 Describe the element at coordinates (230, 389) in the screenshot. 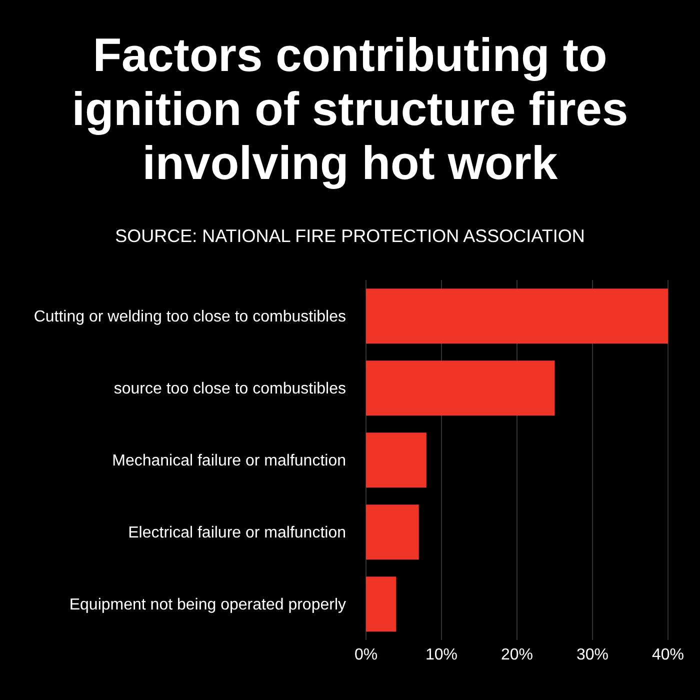

I see `y-tick-label: source too close to combustibles` at that location.